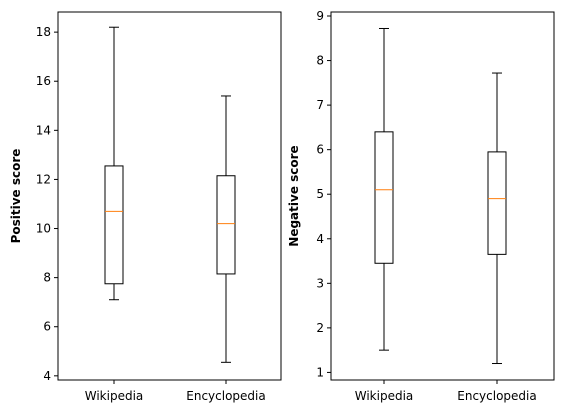  I want to click on y-tick-label: 5, so click(320, 194).